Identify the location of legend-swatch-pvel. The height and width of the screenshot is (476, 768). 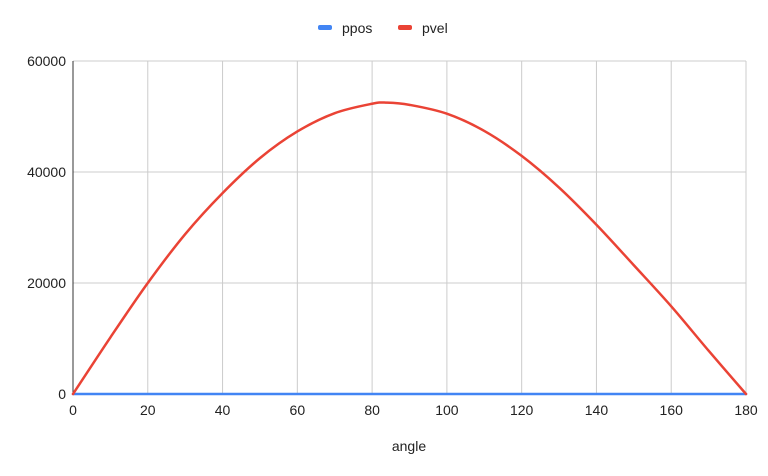
(405, 27).